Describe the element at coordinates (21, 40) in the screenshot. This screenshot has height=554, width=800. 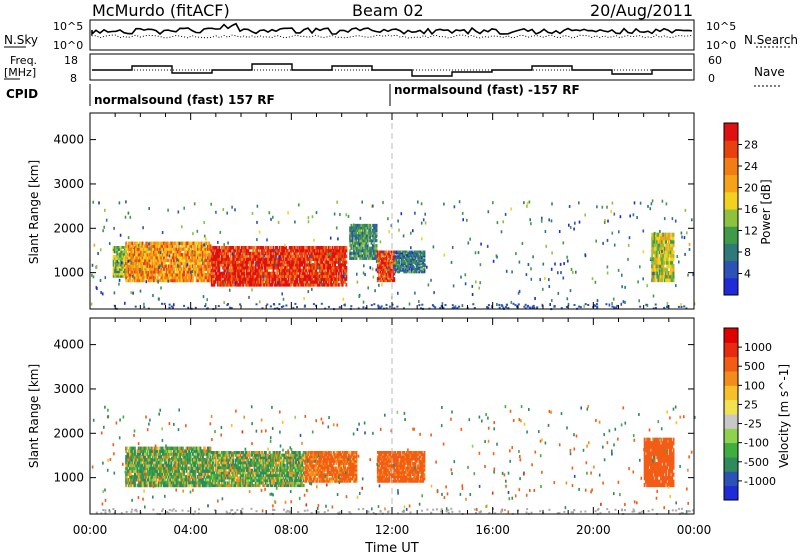
I see `nsky-label: N.Sky` at that location.